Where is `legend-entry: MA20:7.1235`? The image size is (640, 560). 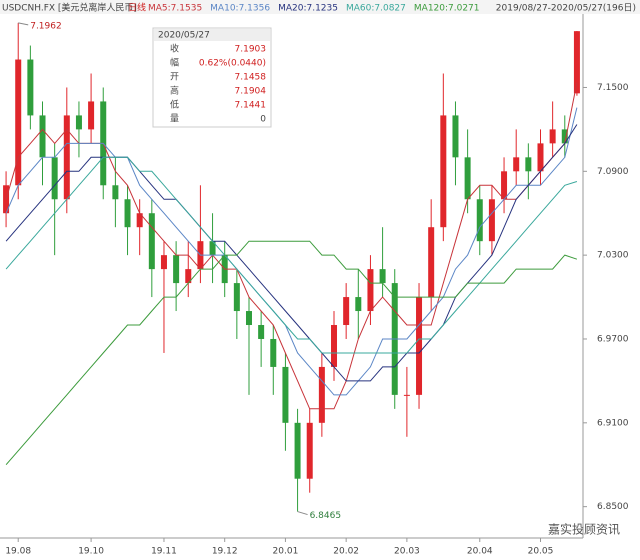
legend-entry: MA20:7.1235 is located at coordinates (308, 9).